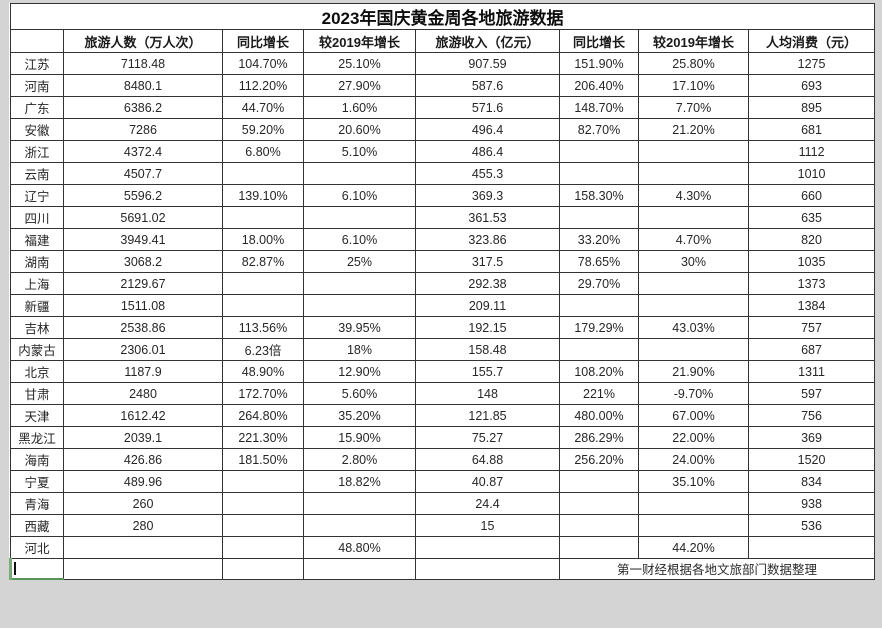 The image size is (882, 628). What do you see at coordinates (37, 283) in the screenshot?
I see `region-cell: 上海` at bounding box center [37, 283].